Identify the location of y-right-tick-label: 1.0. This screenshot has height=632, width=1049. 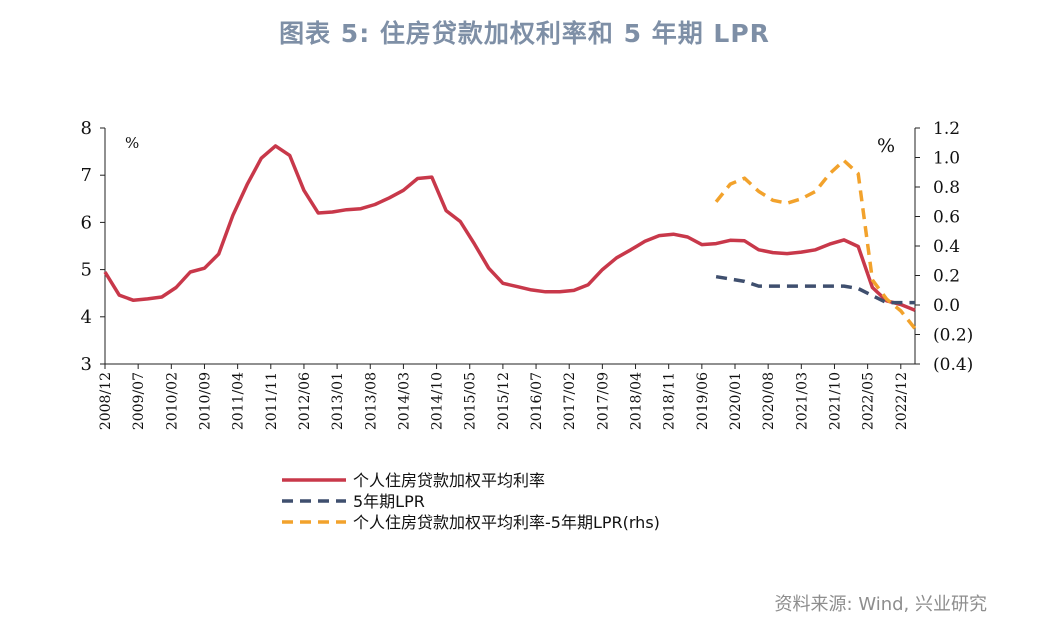
(946, 159).